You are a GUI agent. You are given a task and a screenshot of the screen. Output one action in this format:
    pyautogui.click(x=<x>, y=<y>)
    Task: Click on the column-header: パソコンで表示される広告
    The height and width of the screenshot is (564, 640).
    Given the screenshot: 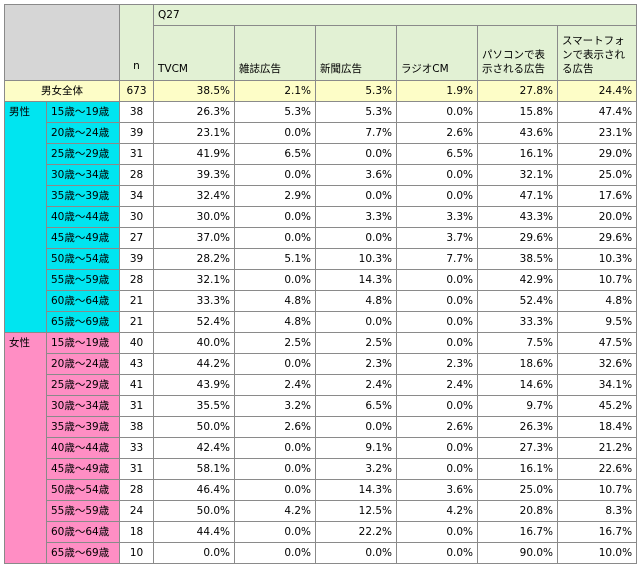 What is the action you would take?
    pyautogui.click(x=517, y=53)
    